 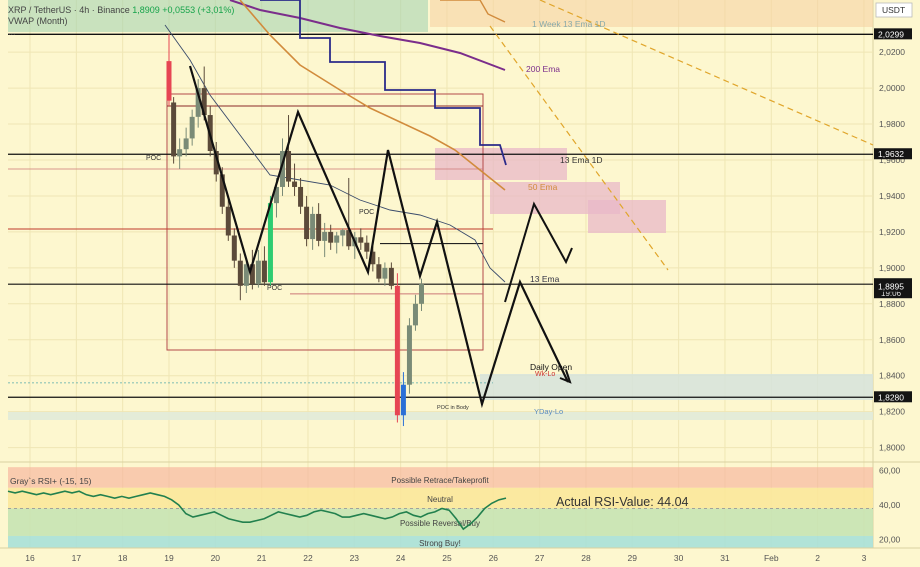 I want to click on arrow-head, so click(x=565, y=376).